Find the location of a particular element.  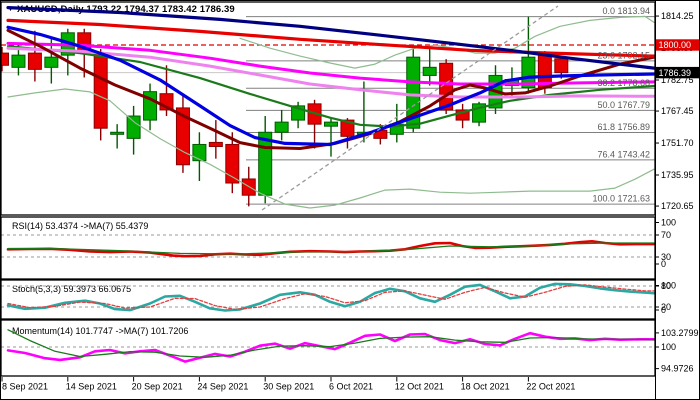

fib-label: 38.2 1778.68 is located at coordinates (623, 83).